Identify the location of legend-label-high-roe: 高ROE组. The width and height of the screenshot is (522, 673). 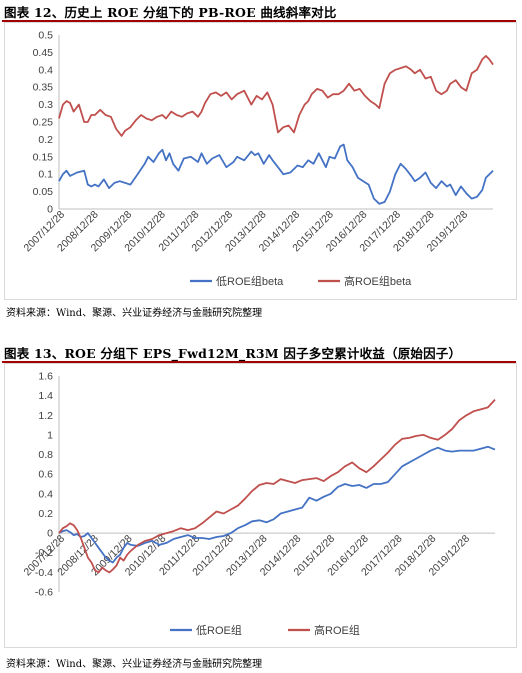
(337, 630).